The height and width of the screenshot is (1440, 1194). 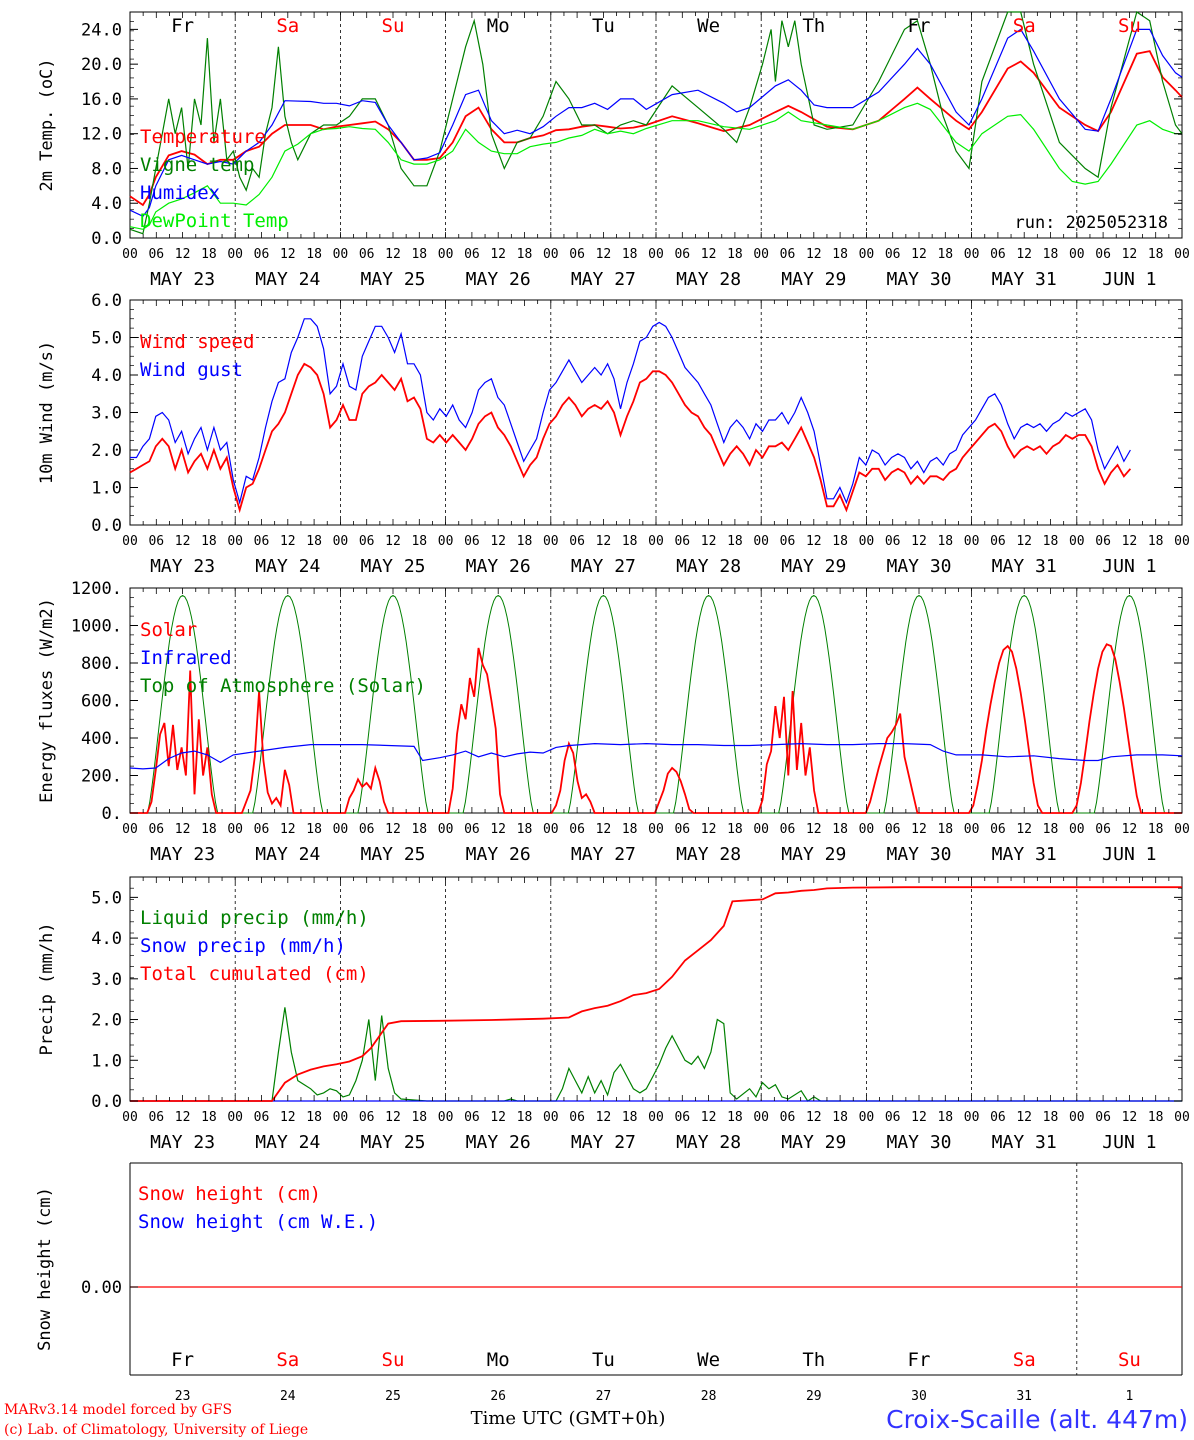 I want to click on y-tick-label: 400., so click(x=101, y=739).